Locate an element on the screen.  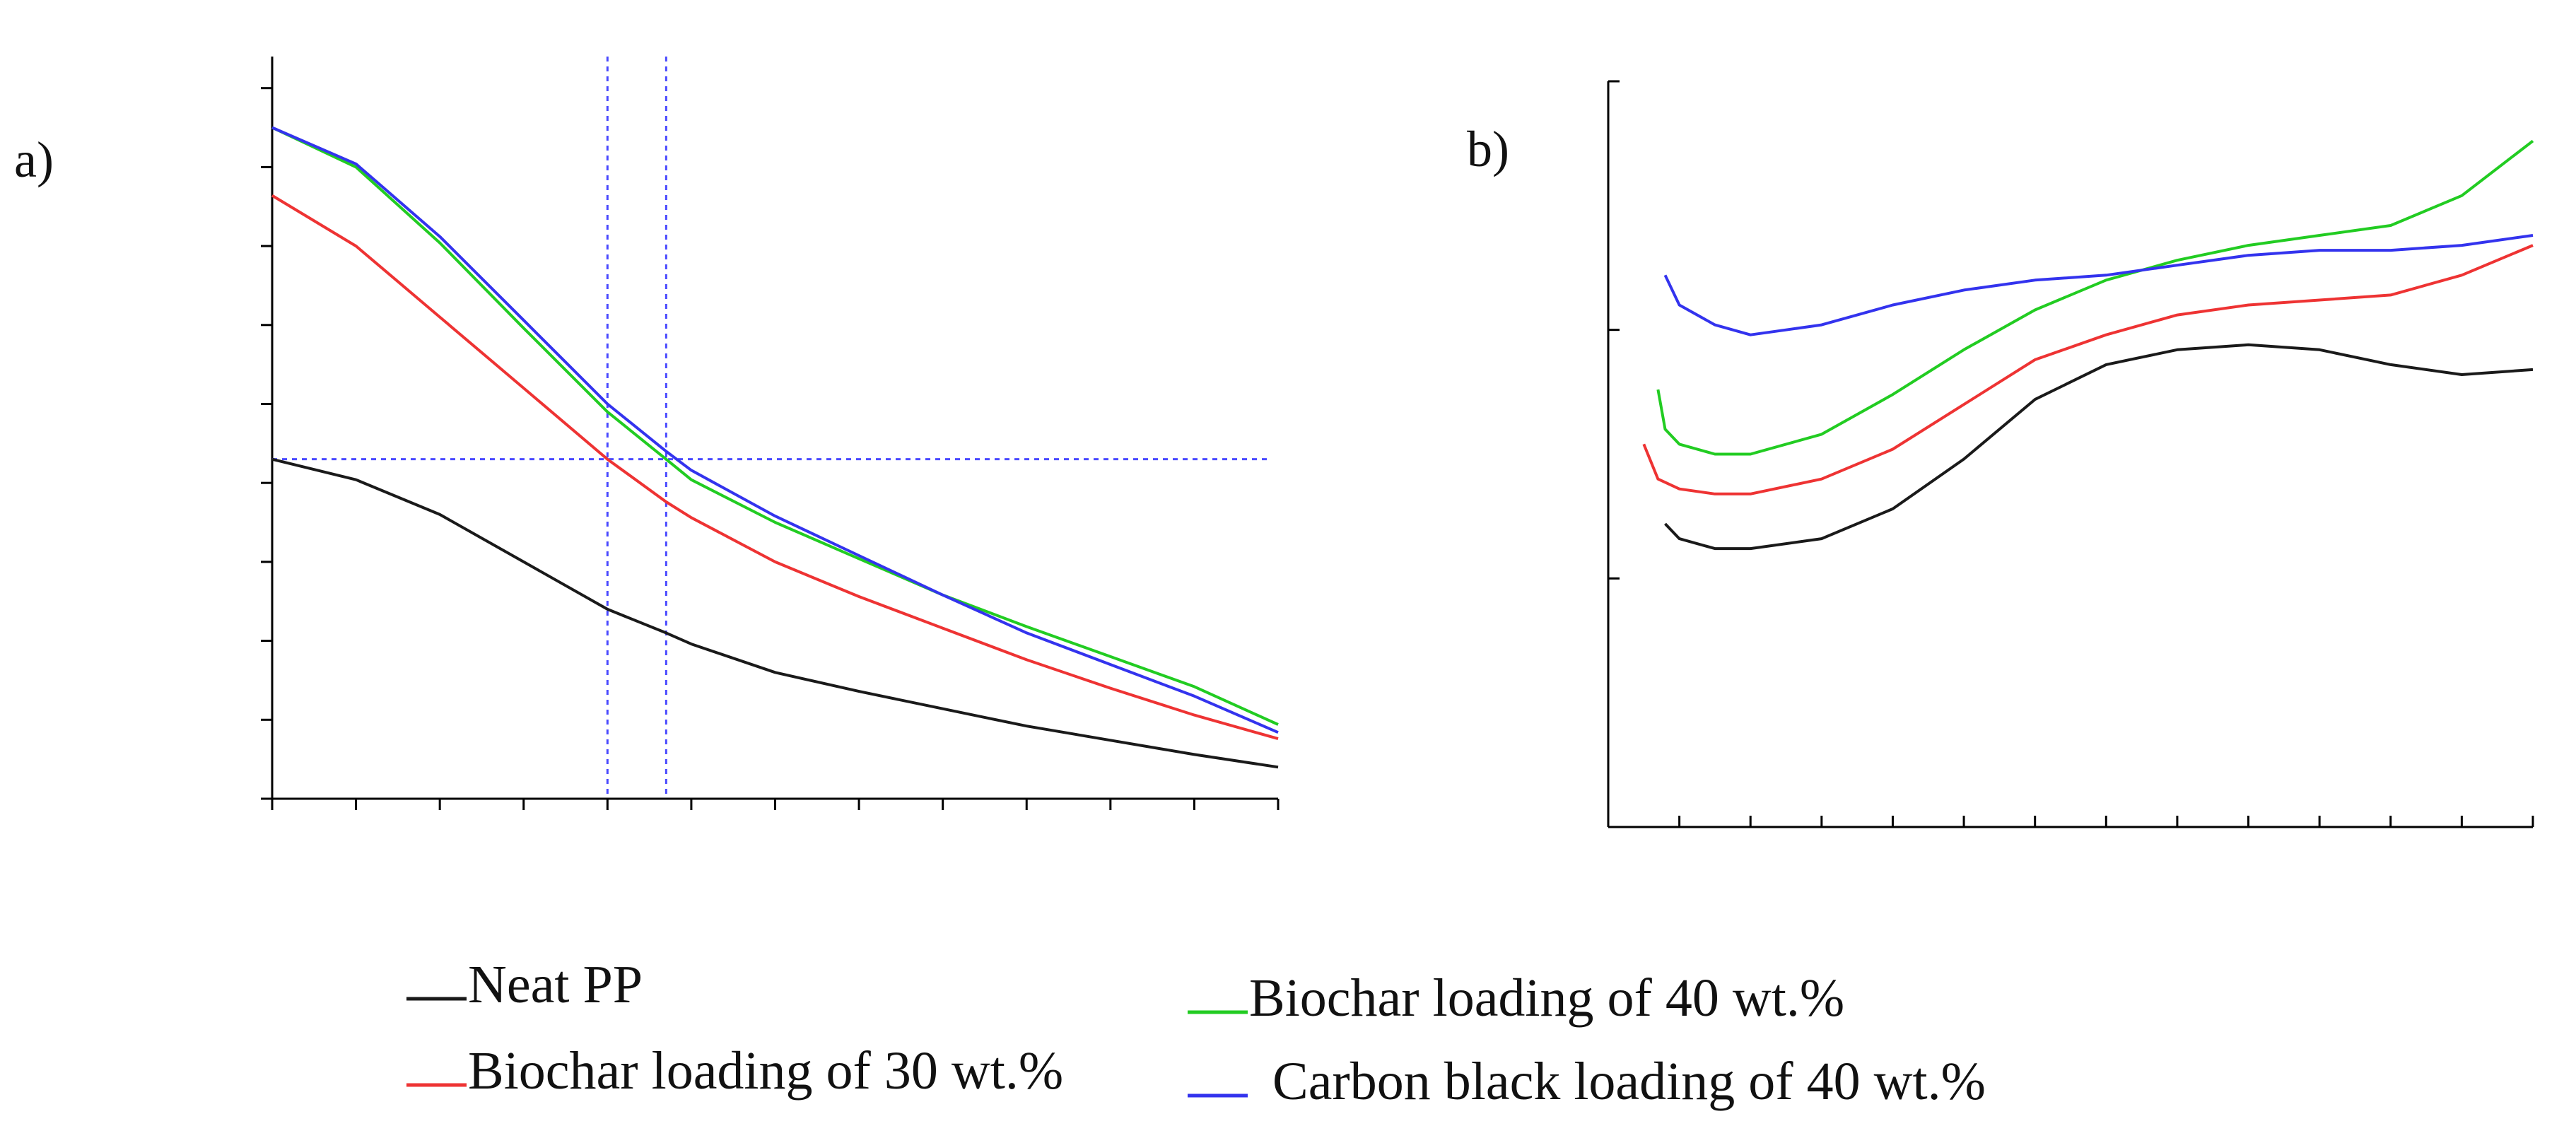
legend-item-carbon-black-40: Carbon black loading of 40 wt.% is located at coordinates (1587, 1081).